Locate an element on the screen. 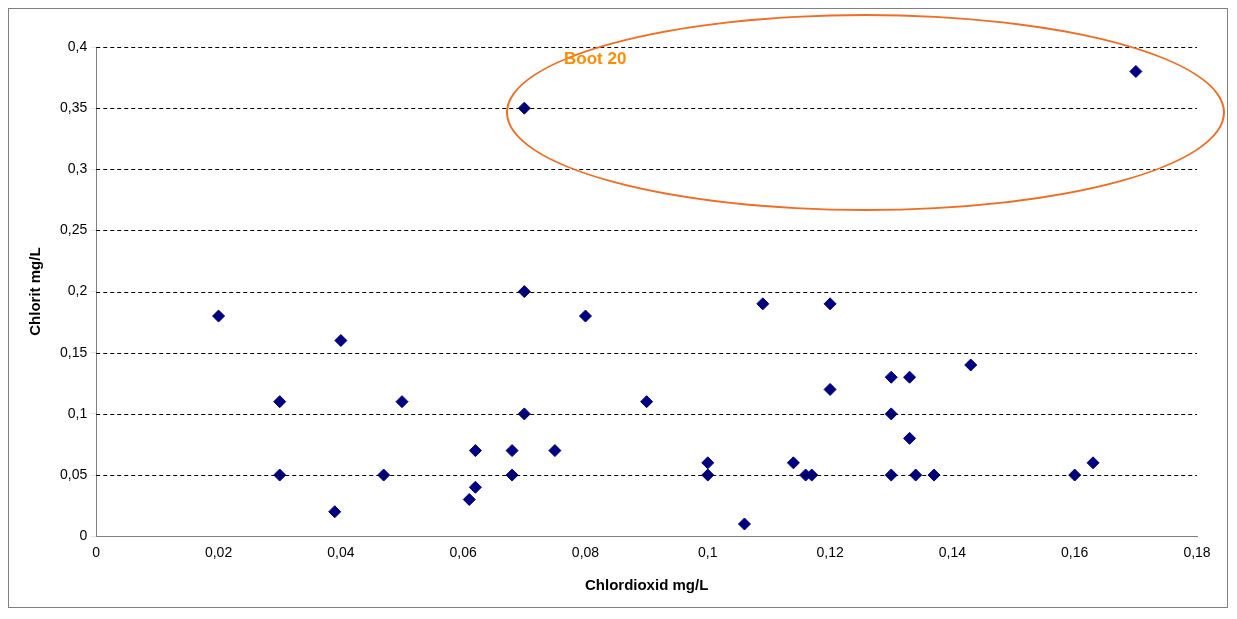 Image resolution: width=1237 pixels, height=619 pixels. x-axis-title: Chlordioxid mg/L is located at coordinates (646, 585).